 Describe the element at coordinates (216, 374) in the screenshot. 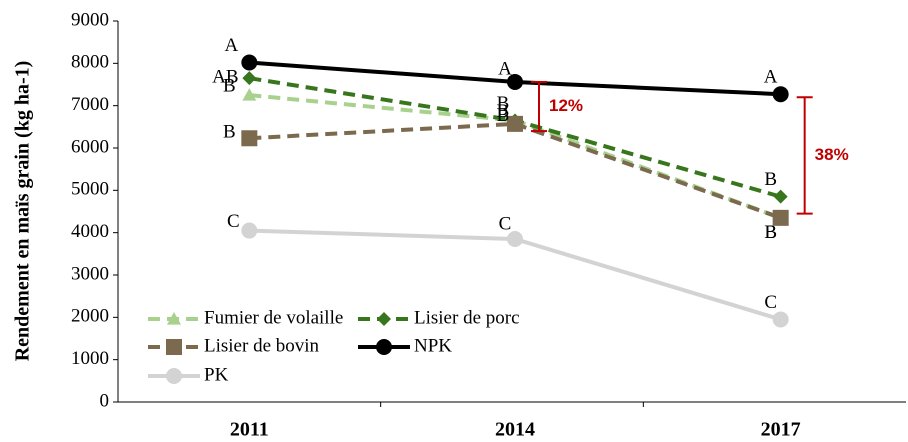

I see `legend-label: PK` at that location.